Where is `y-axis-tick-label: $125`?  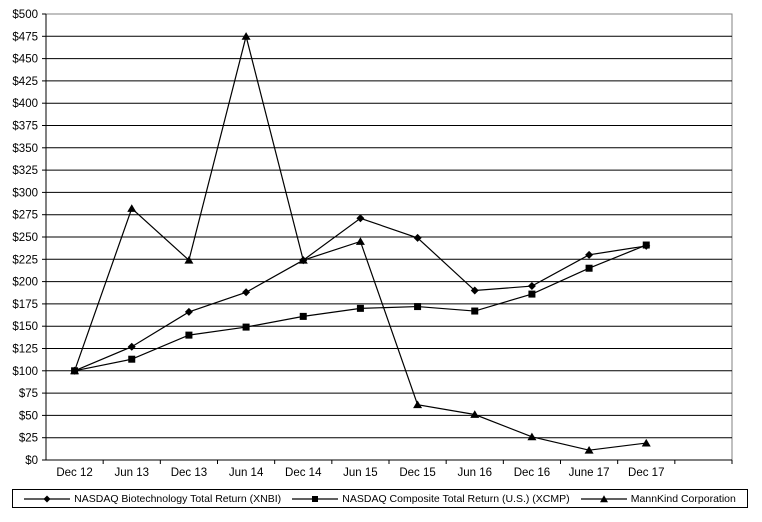 y-axis-tick-label: $125 is located at coordinates (25, 350).